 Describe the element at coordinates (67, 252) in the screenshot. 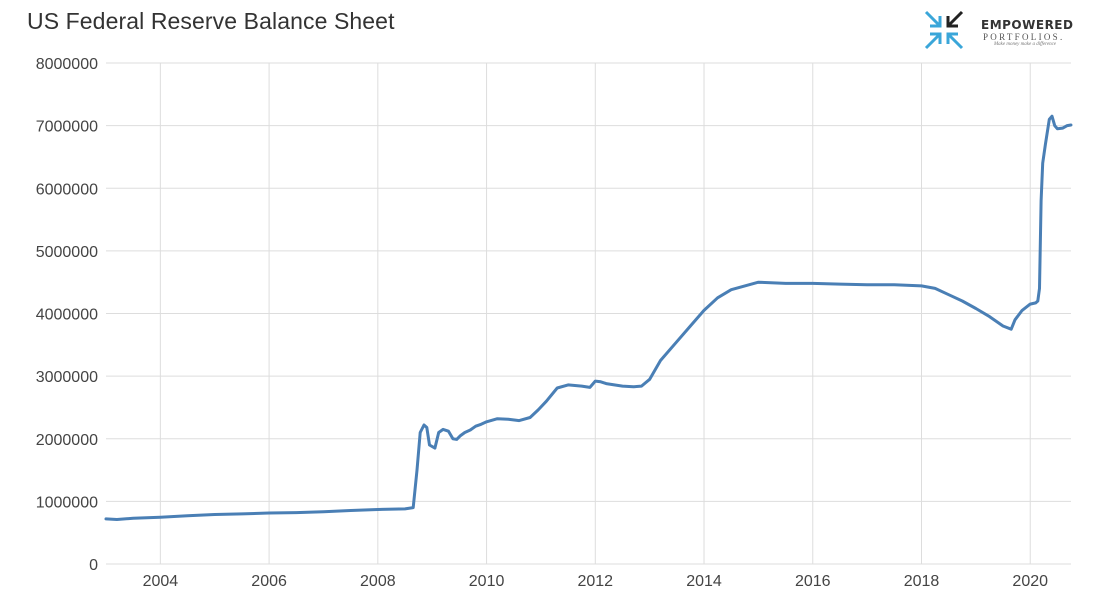

I see `y-tick-label: 5000000` at that location.